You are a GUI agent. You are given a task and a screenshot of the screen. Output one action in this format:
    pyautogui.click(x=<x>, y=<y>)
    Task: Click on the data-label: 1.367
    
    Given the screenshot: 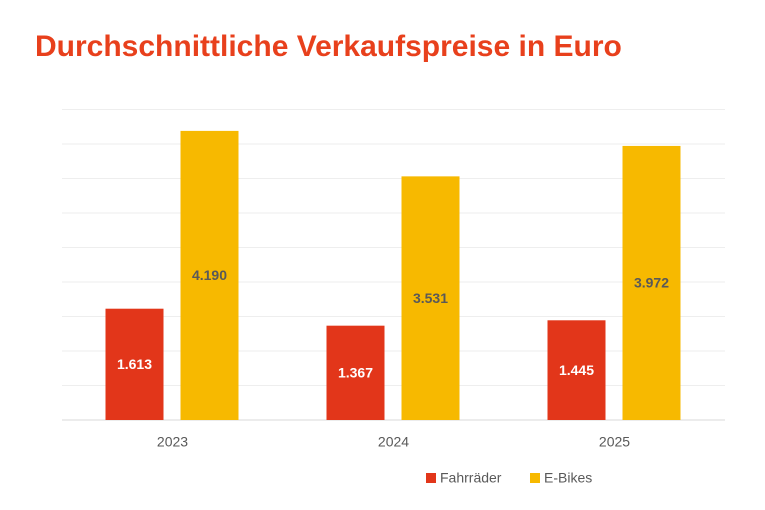 What is the action you would take?
    pyautogui.click(x=355, y=373)
    